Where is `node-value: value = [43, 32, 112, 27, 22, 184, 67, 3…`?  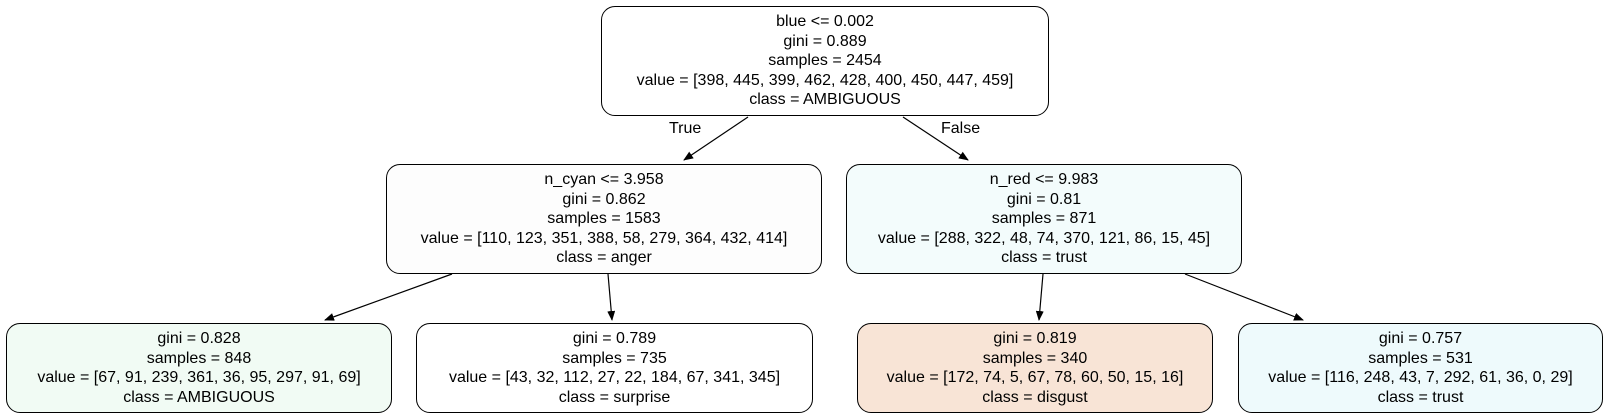 node-value: value = [43, 32, 112, 27, 22, 184, 67, 3… is located at coordinates (614, 377).